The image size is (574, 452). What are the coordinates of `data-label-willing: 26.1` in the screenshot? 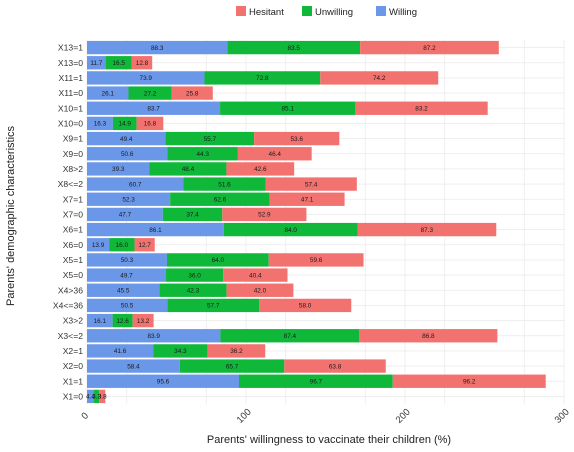 It's located at (108, 93).